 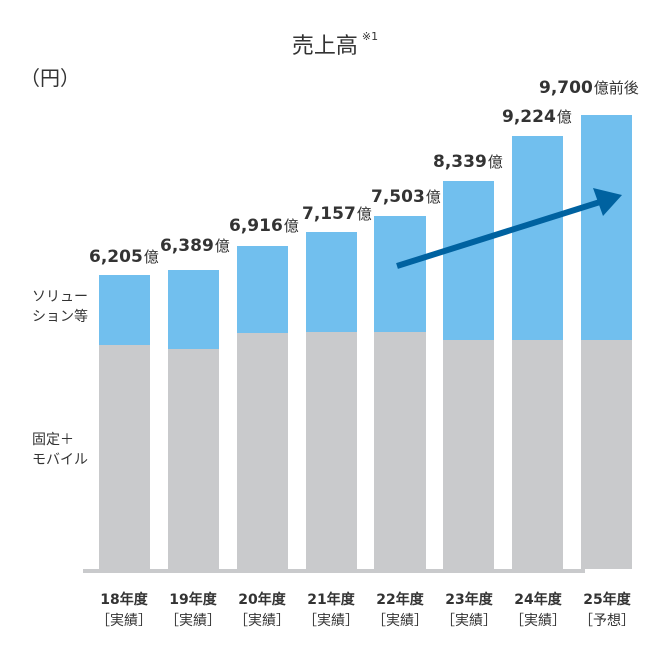 I want to click on value-label-20: 6,916億, so click(x=264, y=226).